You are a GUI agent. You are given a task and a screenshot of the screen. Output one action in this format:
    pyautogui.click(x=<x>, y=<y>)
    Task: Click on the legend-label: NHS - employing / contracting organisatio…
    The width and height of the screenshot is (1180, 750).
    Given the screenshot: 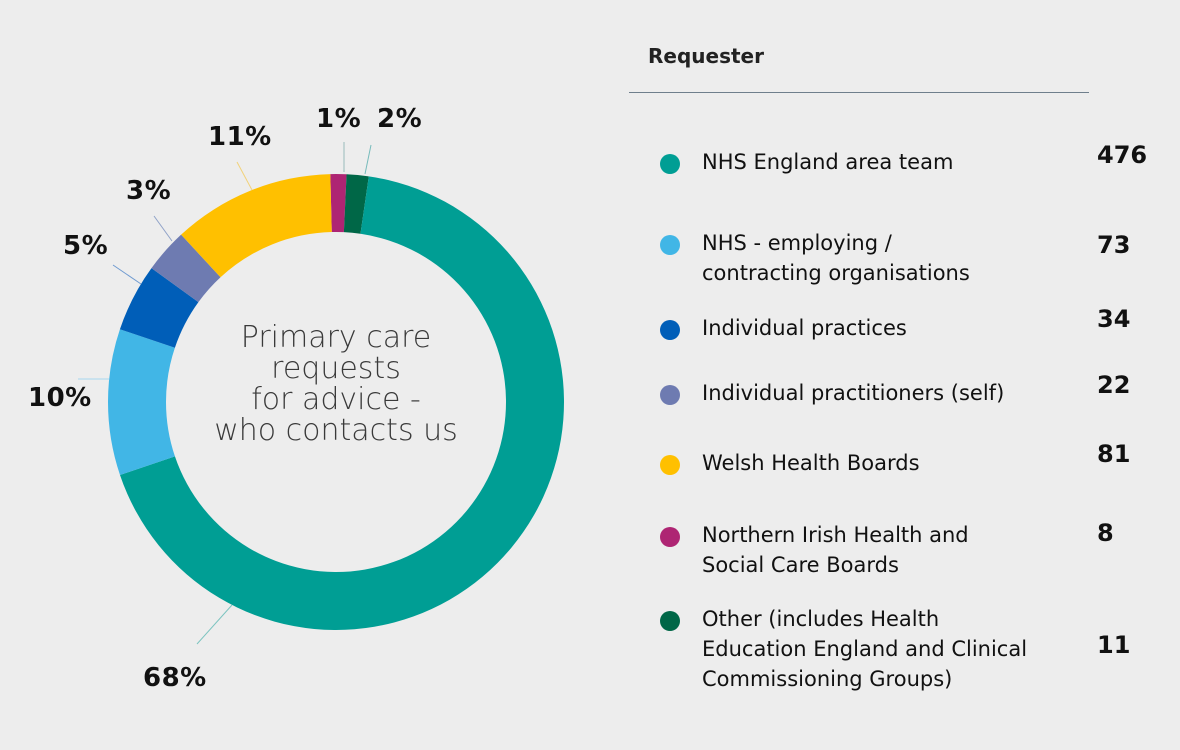 What is the action you would take?
    pyautogui.click(x=836, y=258)
    